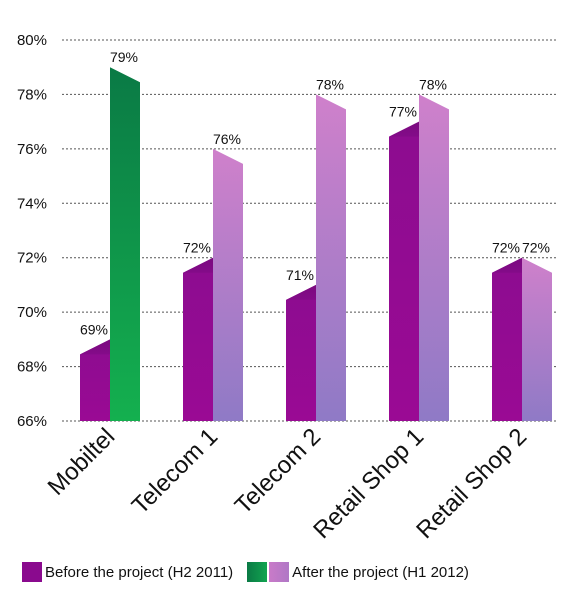 The height and width of the screenshot is (600, 582). Describe the element at coordinates (32, 40) in the screenshot. I see `y-tick-label: 80%` at that location.